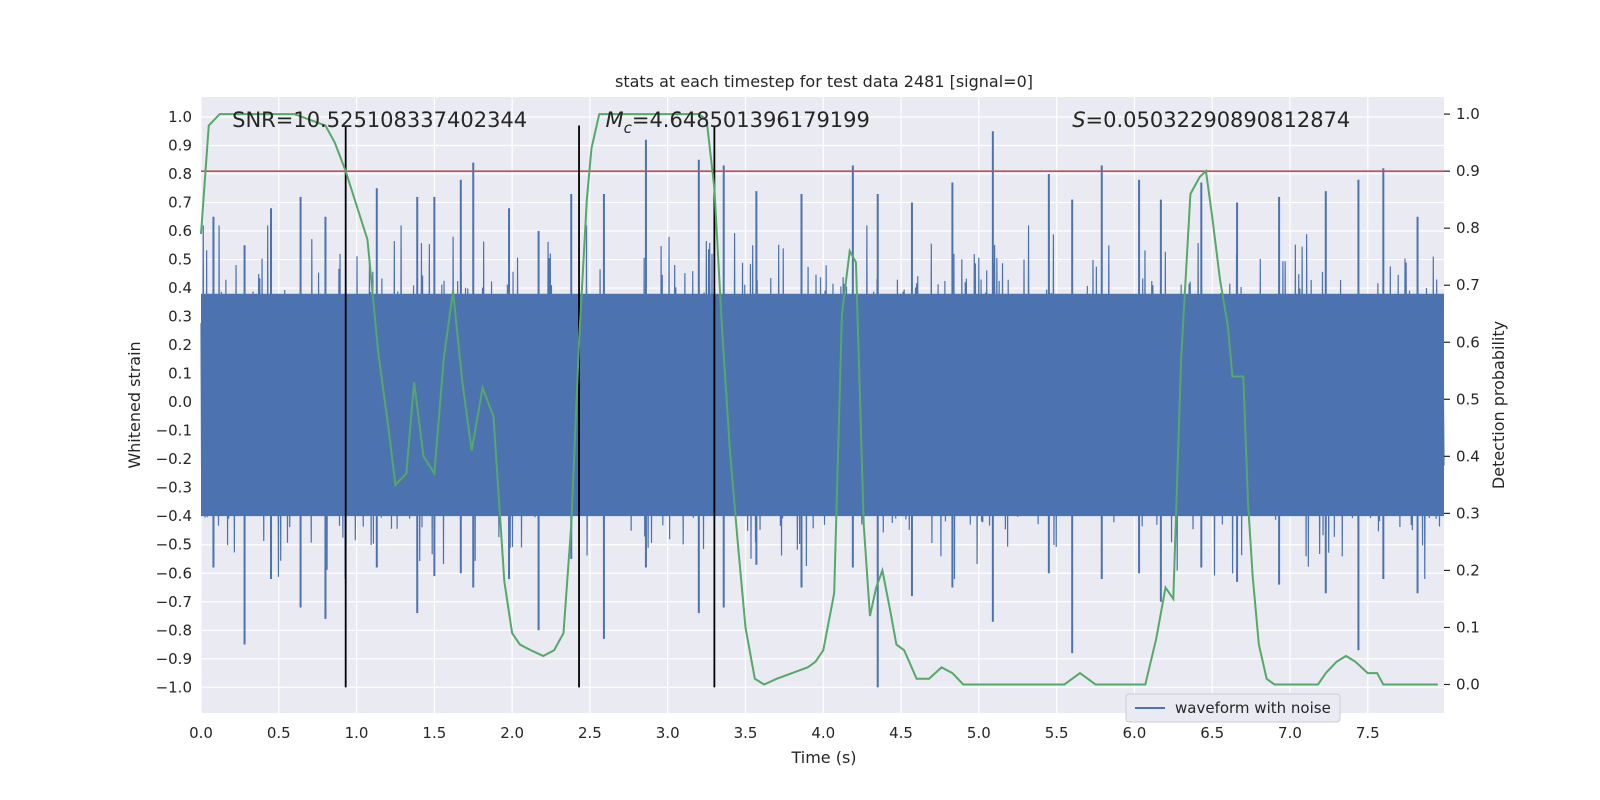  What do you see at coordinates (751, 120) in the screenshot?
I see `chirp-mass-value: =4.648501396179199` at bounding box center [751, 120].